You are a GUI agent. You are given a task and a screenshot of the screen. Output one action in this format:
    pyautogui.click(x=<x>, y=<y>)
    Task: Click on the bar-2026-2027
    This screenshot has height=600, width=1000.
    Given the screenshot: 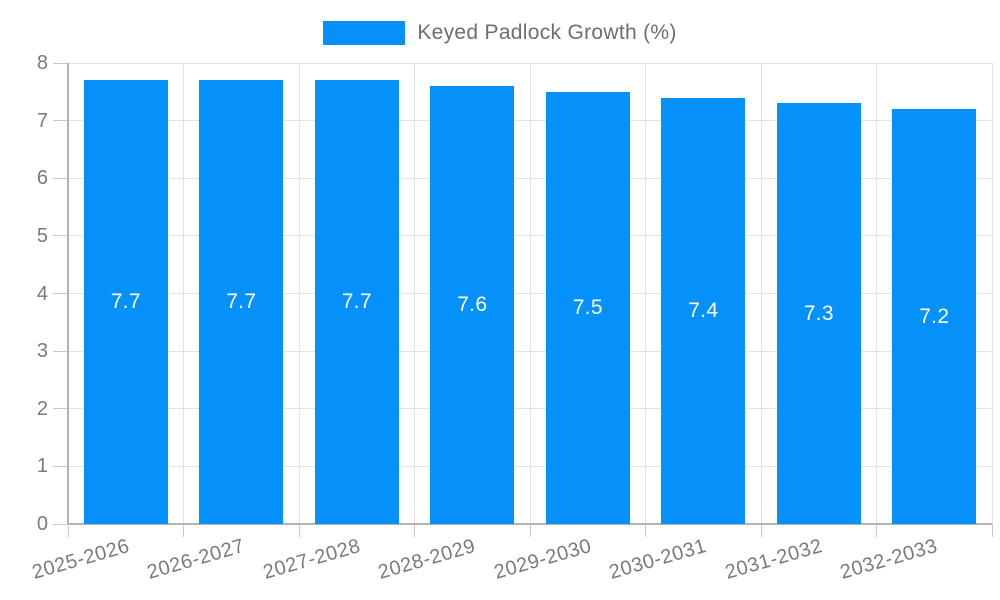 What is the action you would take?
    pyautogui.click(x=241, y=302)
    